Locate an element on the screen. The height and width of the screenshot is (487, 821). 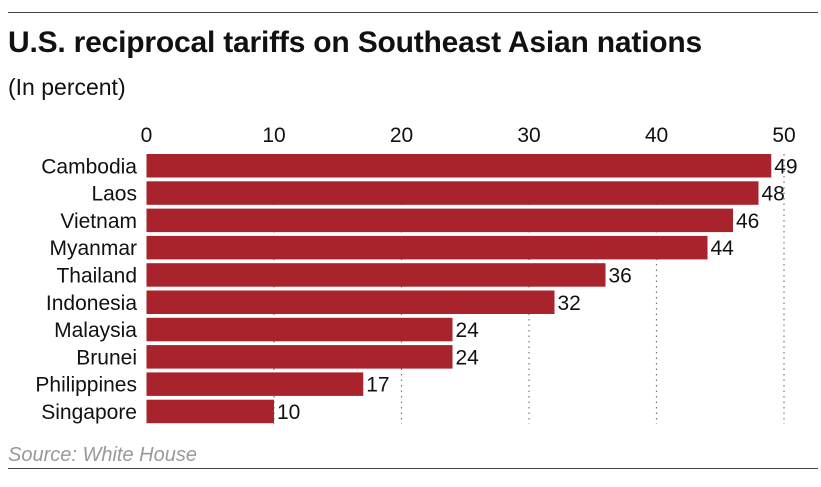
x-tick-label: 40 is located at coordinates (656, 135).